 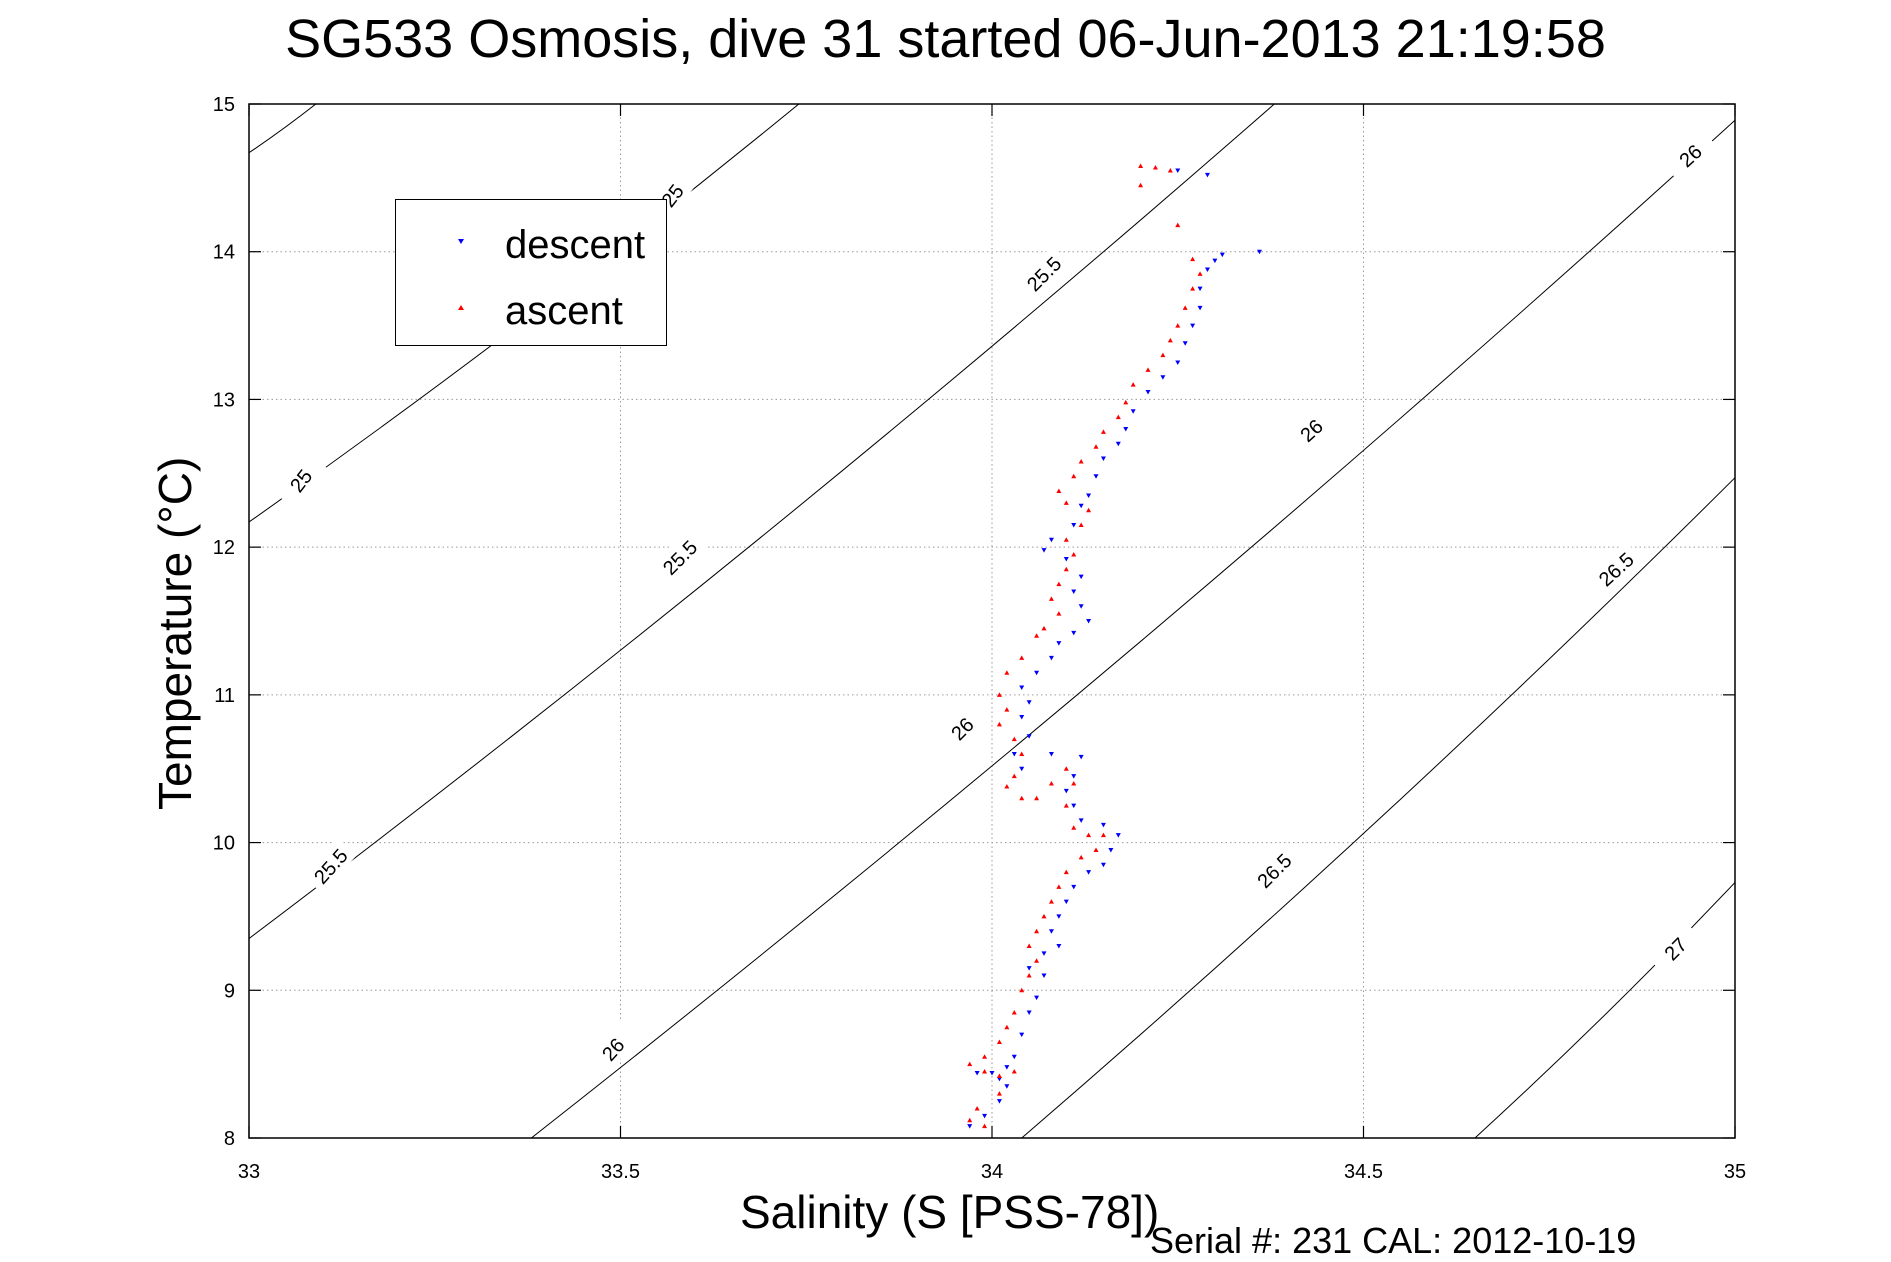 What do you see at coordinates (229, 1139) in the screenshot?
I see `y-tick-label: 8` at bounding box center [229, 1139].